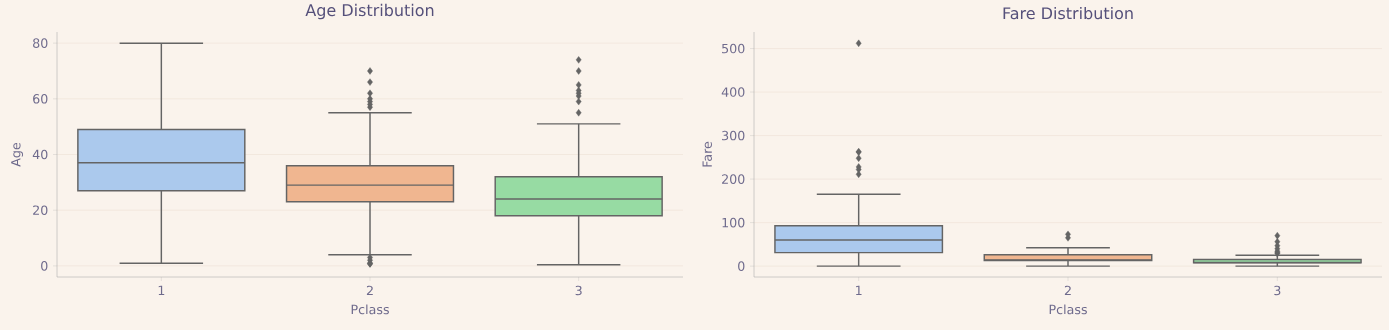 This screenshot has height=330, width=1389. I want to click on y-tick-label: 60, so click(40, 99).